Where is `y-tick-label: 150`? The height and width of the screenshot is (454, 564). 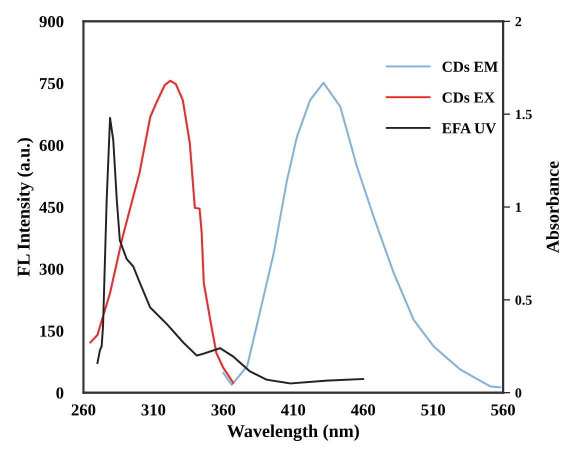 y-tick-label: 150 is located at coordinates (52, 331).